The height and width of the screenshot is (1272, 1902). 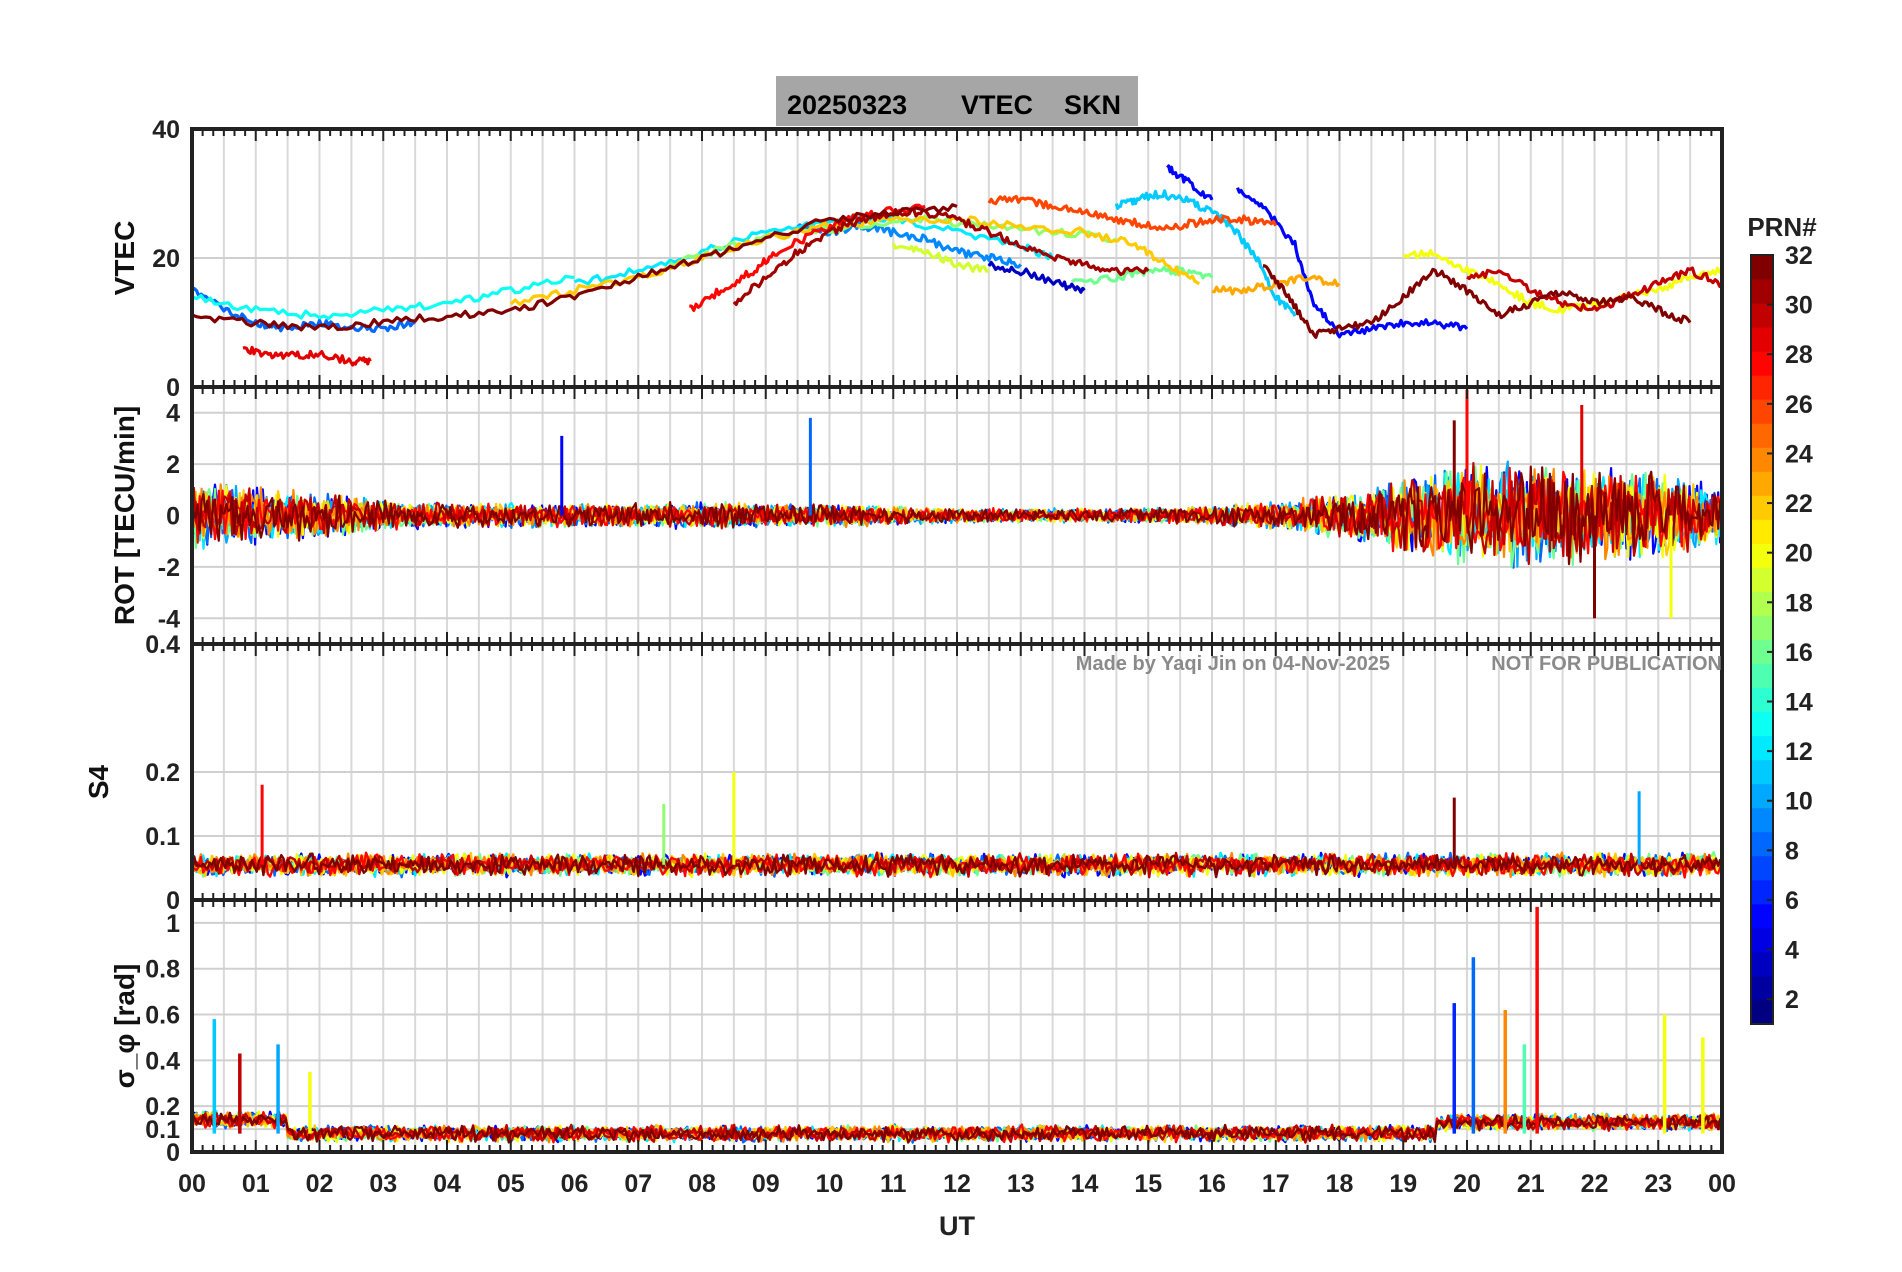 What do you see at coordinates (256, 1184) in the screenshot?
I see `x-tick-label: 01` at bounding box center [256, 1184].